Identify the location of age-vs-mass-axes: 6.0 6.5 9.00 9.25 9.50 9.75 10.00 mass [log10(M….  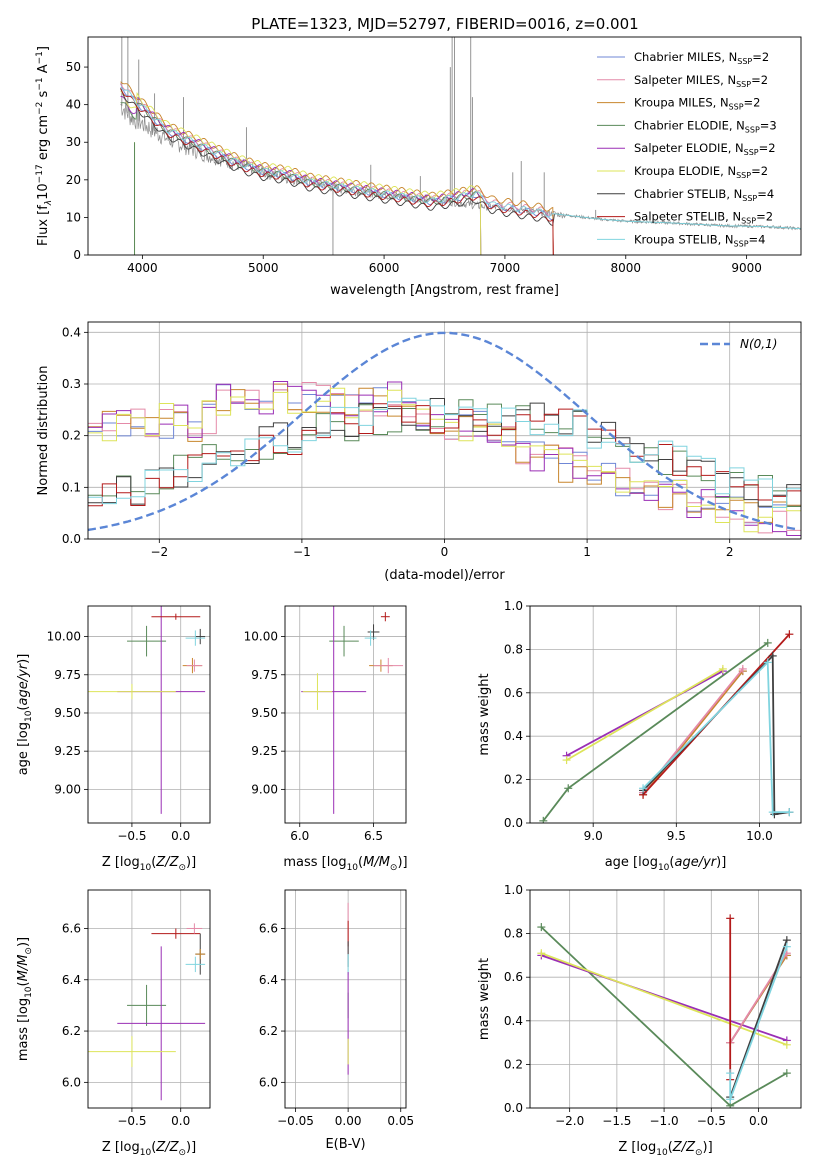
(326, 739).